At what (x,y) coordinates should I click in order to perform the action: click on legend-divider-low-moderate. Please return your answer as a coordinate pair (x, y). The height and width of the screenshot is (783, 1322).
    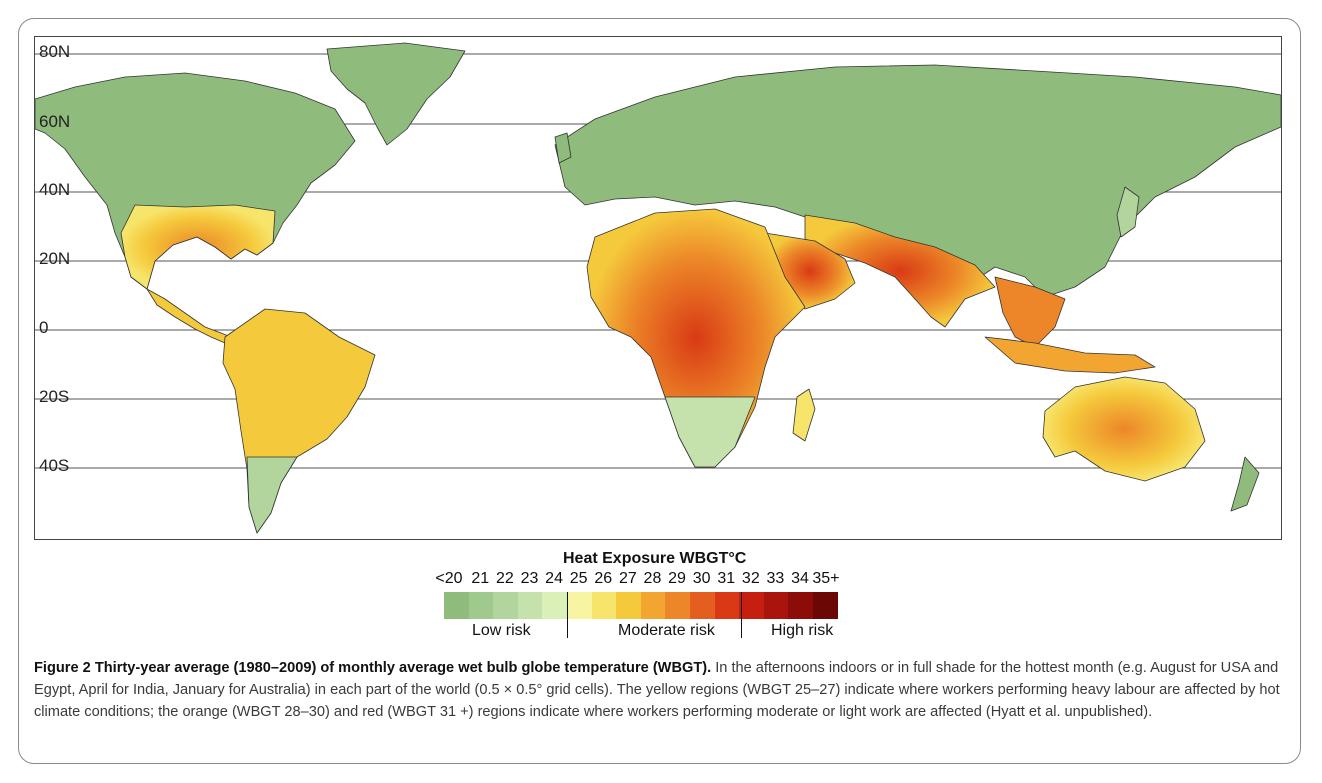
    Looking at the image, I should click on (567, 615).